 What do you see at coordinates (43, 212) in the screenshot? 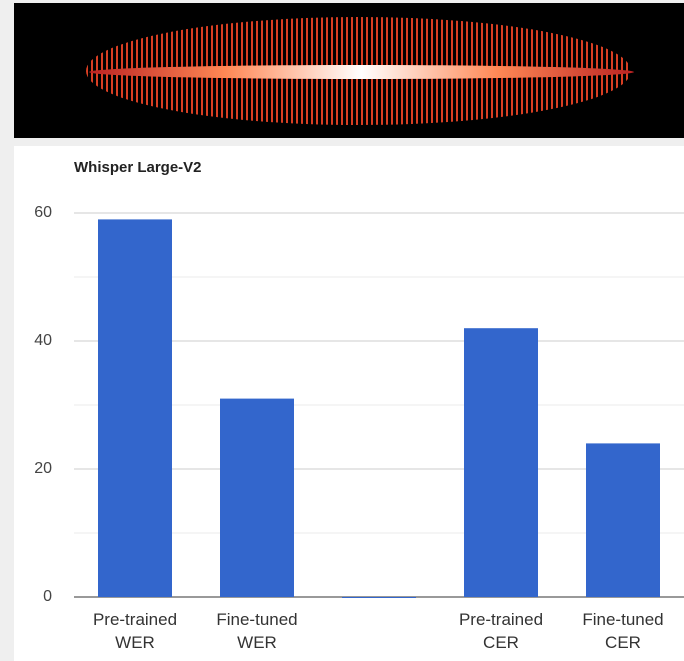
I see `y-tick-label: 60` at bounding box center [43, 212].